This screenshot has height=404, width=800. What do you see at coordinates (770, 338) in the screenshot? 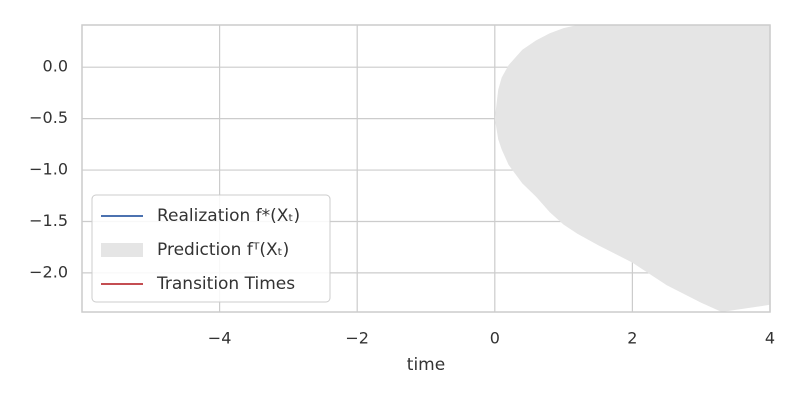
I see `x-tick-label: 4` at bounding box center [770, 338].